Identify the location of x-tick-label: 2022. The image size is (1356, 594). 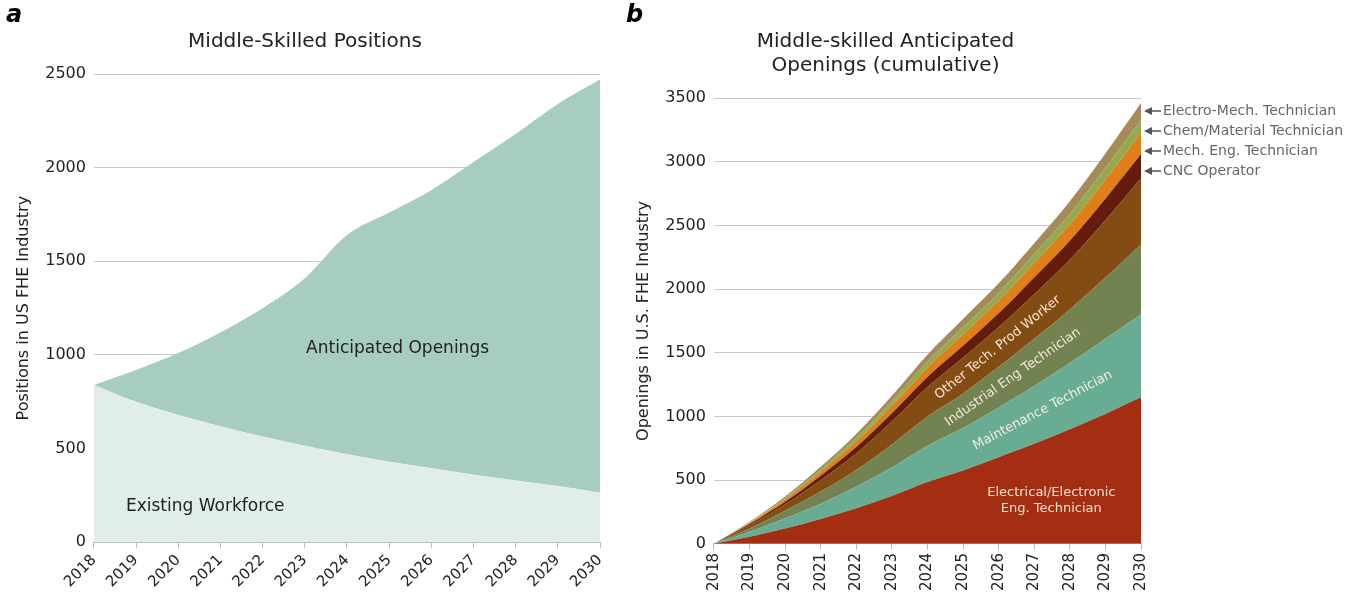
(855, 572).